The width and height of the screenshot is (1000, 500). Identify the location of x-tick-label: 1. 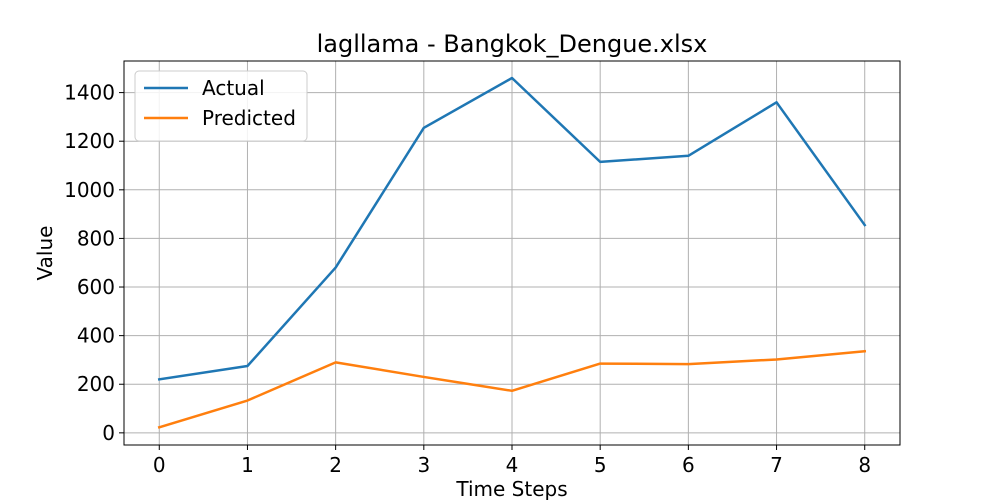
(247, 465).